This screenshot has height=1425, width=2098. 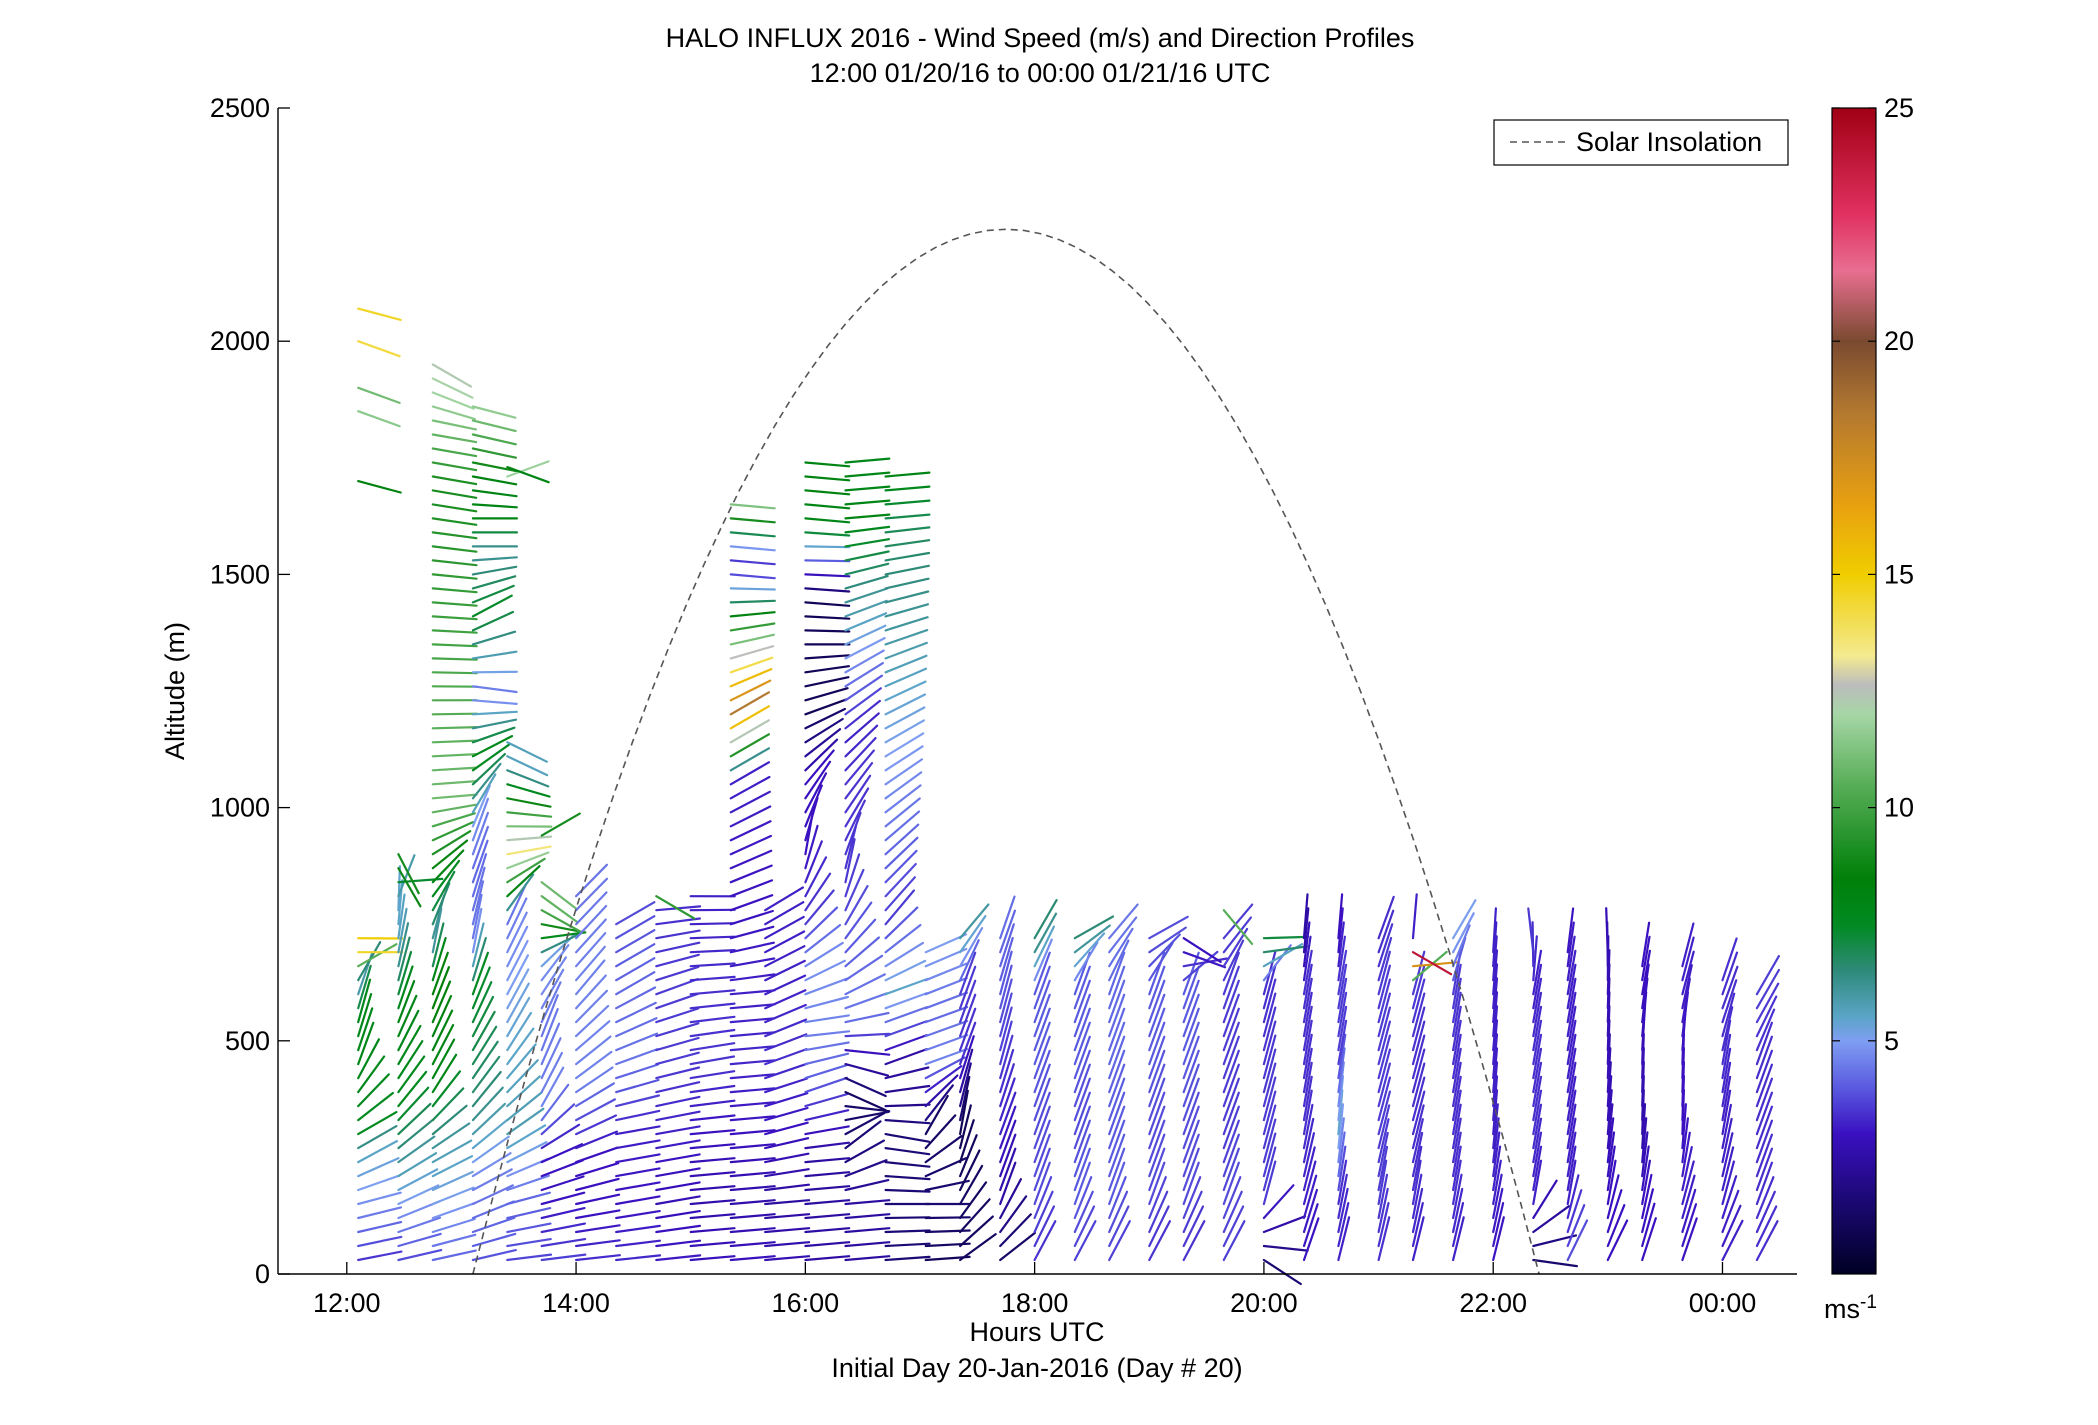 I want to click on y-tick-label: 1000, so click(x=240, y=808).